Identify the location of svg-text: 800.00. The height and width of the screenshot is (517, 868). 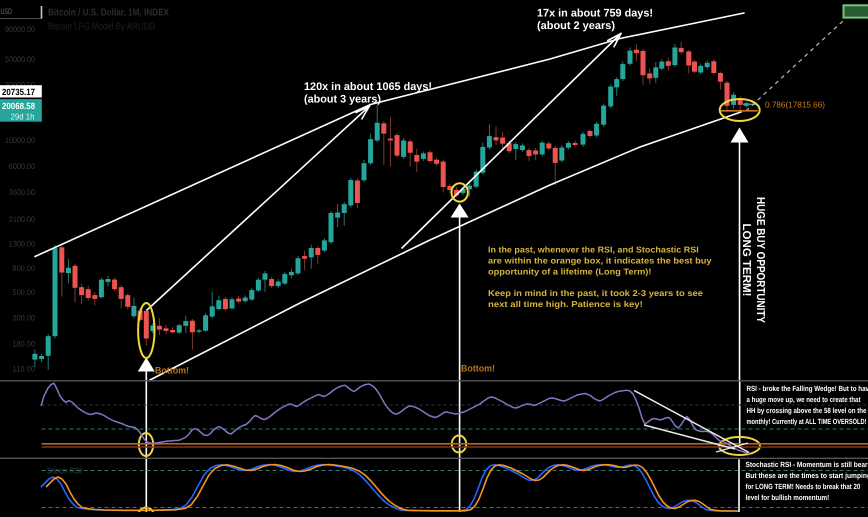
(24, 268).